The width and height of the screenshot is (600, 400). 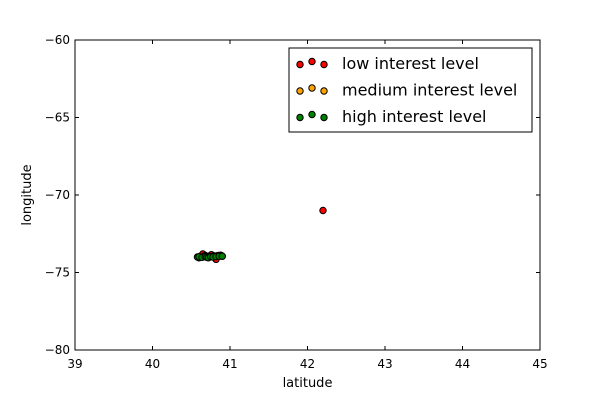 What do you see at coordinates (57, 40) in the screenshot?
I see `y-tick-label: −60` at bounding box center [57, 40].